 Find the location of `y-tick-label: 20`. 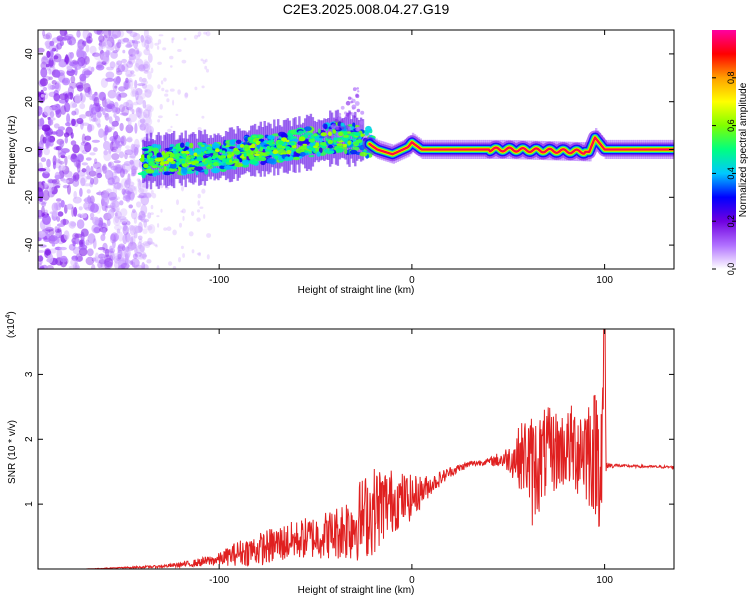

y-tick-label: 20 is located at coordinates (29, 102).